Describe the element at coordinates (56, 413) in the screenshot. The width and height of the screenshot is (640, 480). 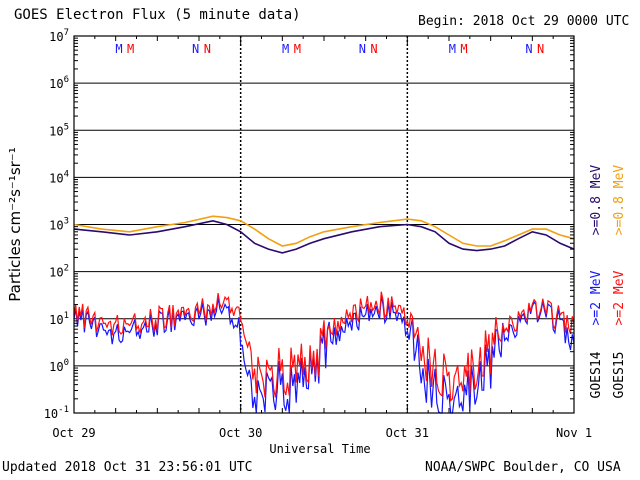
I see `y-tick-label: 10⁻¹` at that location.